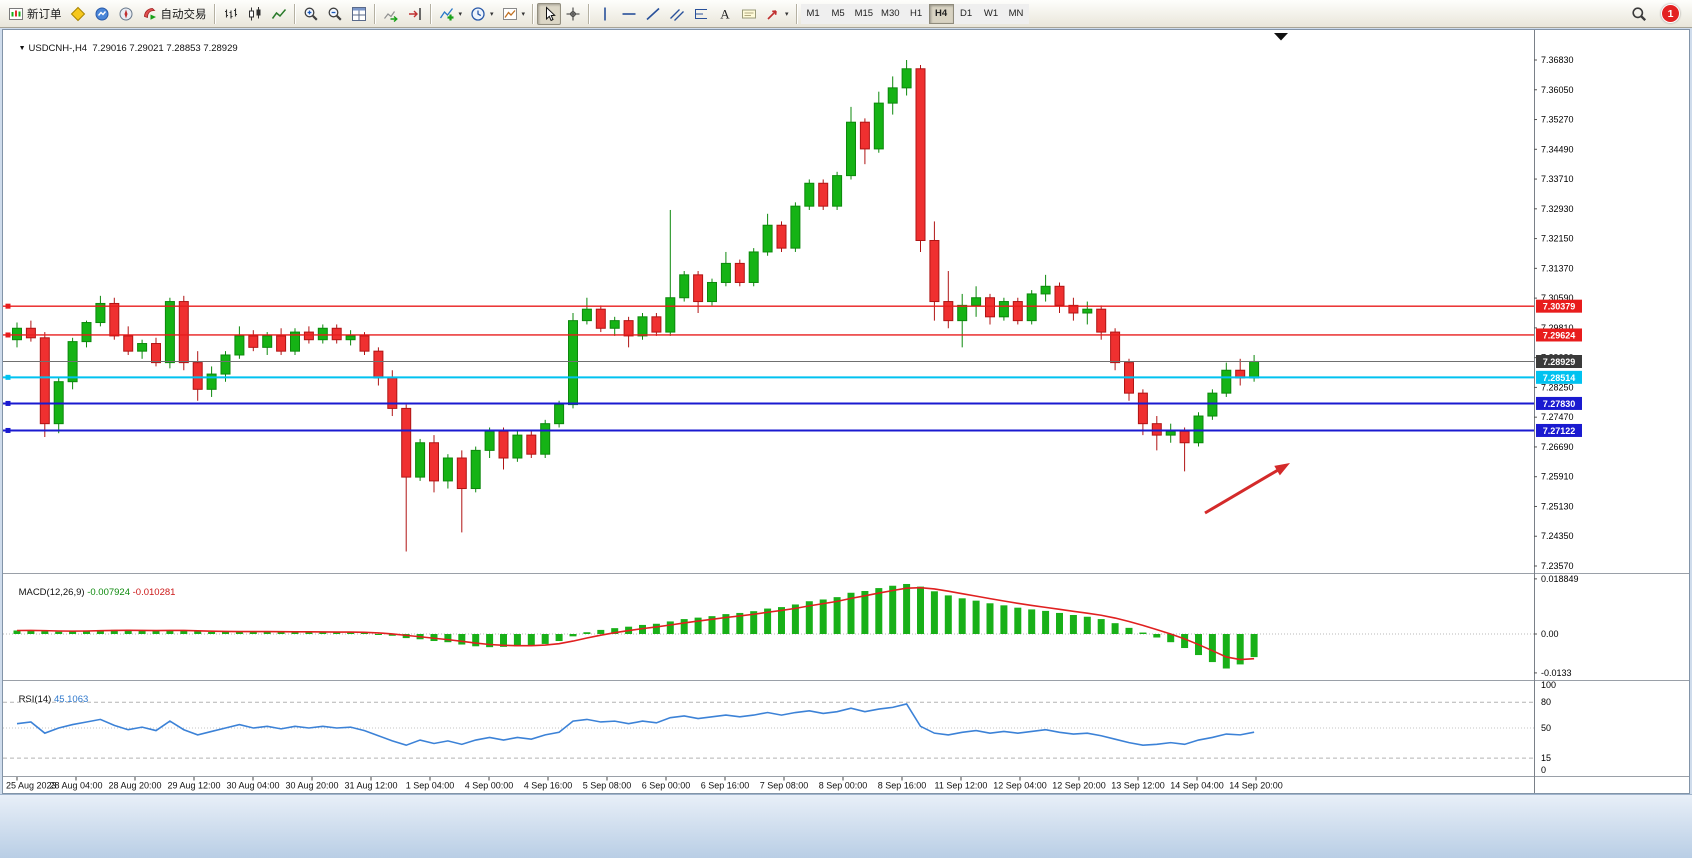  Describe the element at coordinates (391, 14) in the screenshot. I see `auto-scroll-button` at that location.